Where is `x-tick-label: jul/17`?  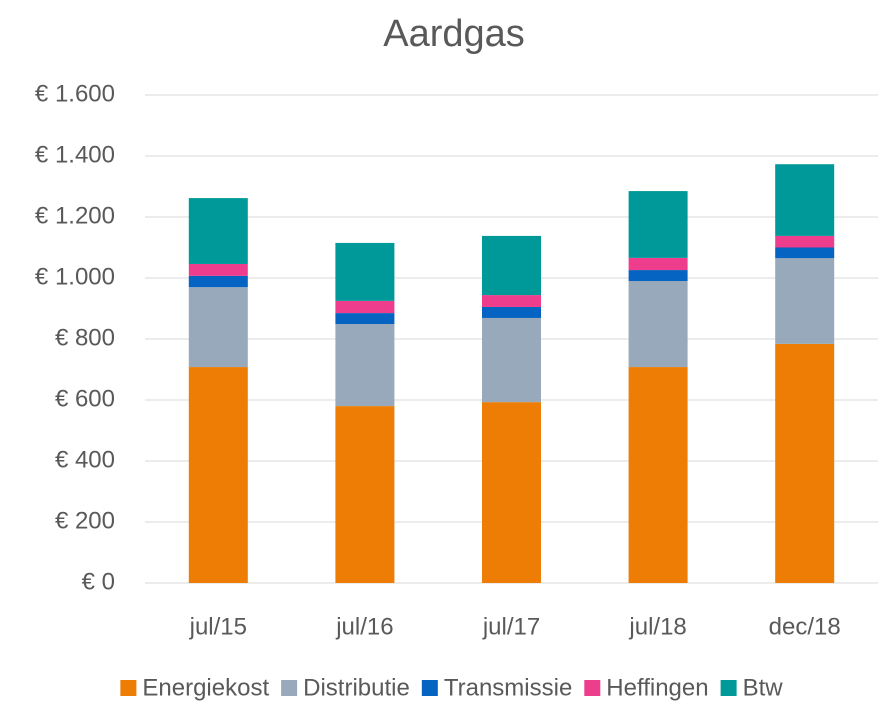 x-tick-label: jul/17 is located at coordinates (511, 626).